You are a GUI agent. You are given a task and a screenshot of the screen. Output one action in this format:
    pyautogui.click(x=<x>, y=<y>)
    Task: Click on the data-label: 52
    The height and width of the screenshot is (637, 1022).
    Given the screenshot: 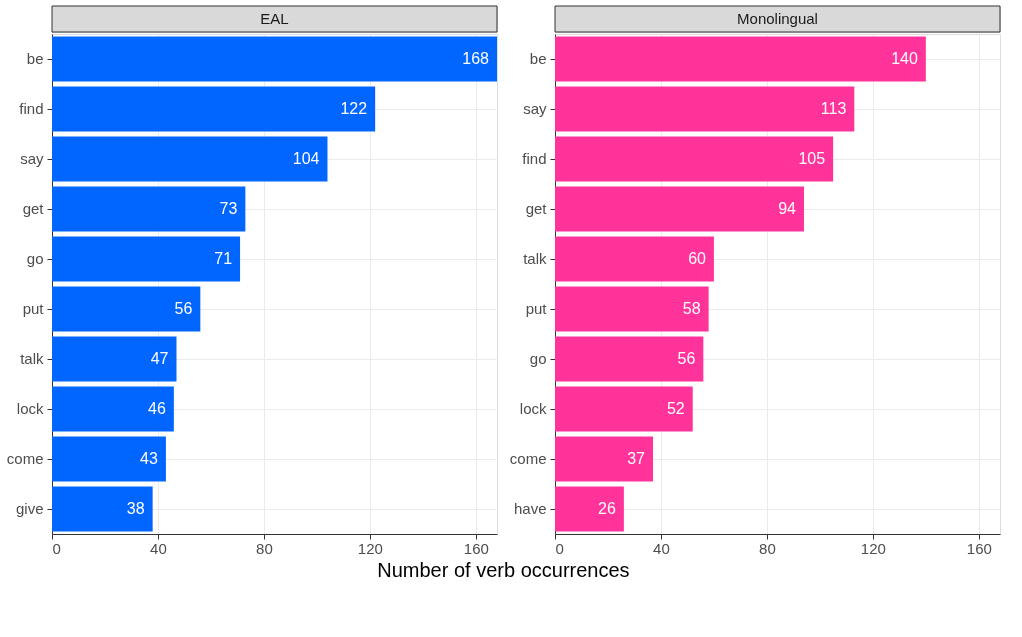 What is the action you would take?
    pyautogui.click(x=675, y=408)
    